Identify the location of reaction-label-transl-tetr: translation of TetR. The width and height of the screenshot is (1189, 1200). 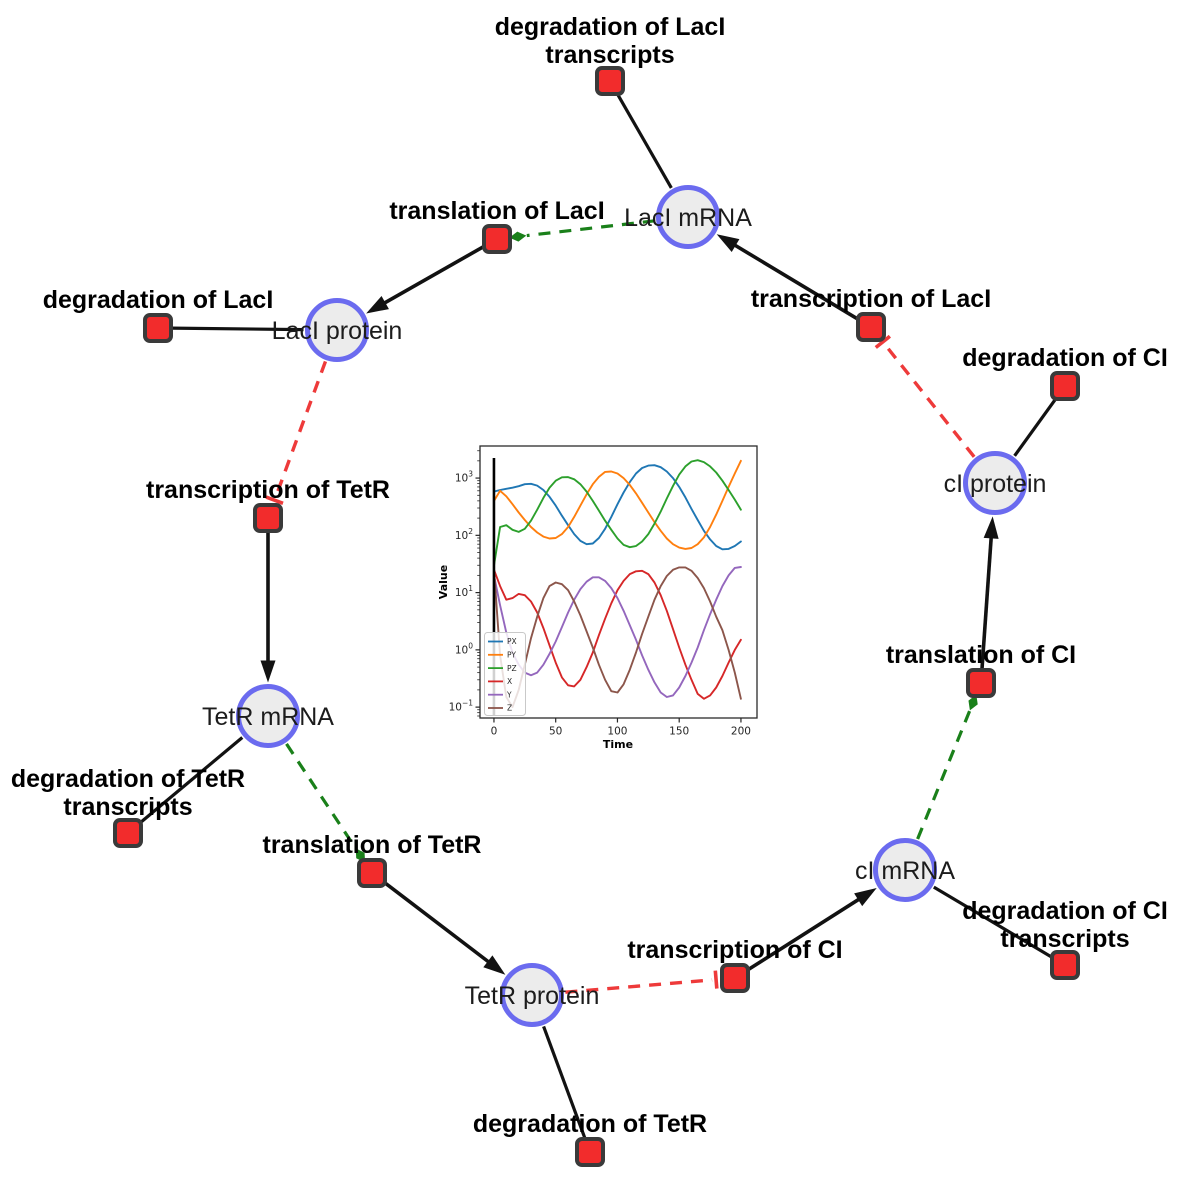
(372, 845).